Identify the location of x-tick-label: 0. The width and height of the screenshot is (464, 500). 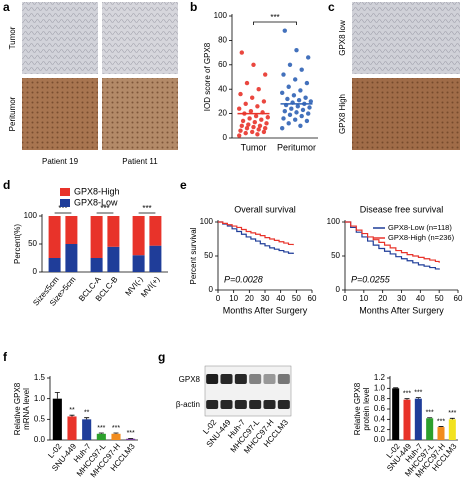
(218, 298).